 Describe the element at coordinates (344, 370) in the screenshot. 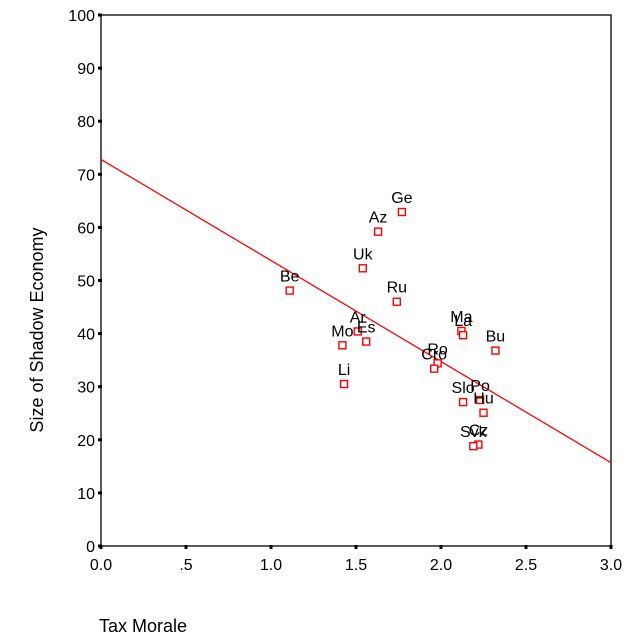

I see `point-label: Li` at that location.